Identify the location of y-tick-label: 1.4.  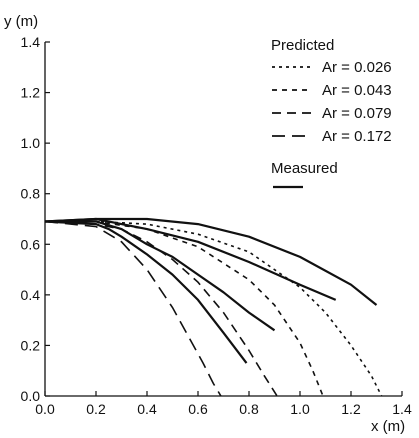
(31, 42).